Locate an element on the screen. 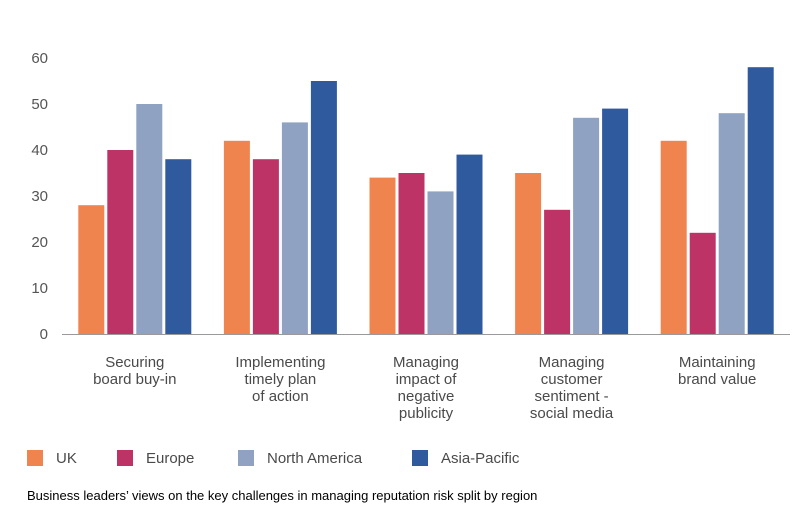 The height and width of the screenshot is (518, 800). legend: UK Europe North America Asia-Pacific is located at coordinates (273, 458).